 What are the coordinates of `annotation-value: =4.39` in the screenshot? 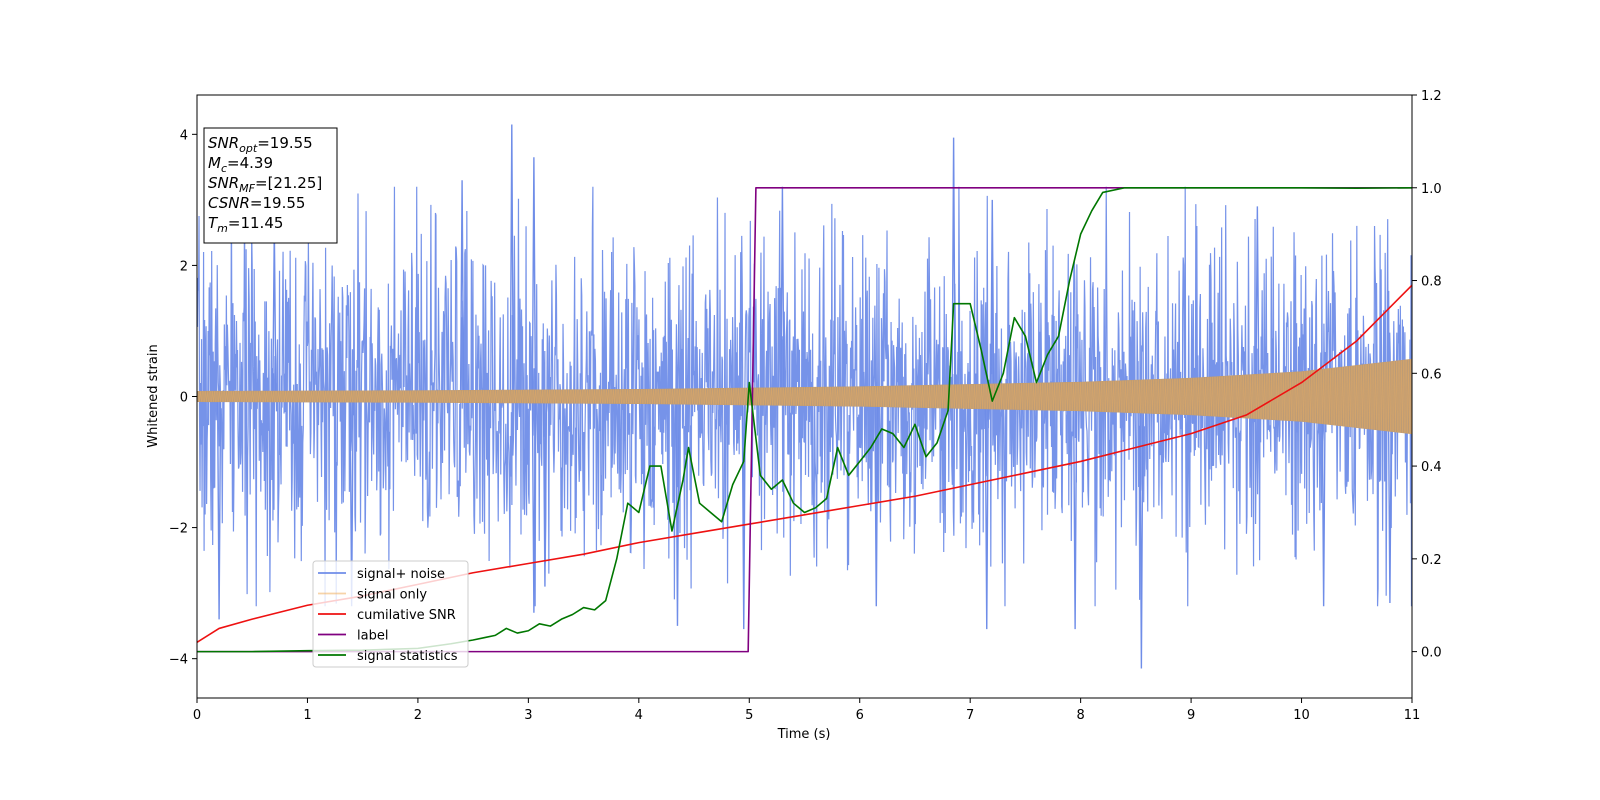 It's located at (250, 163).